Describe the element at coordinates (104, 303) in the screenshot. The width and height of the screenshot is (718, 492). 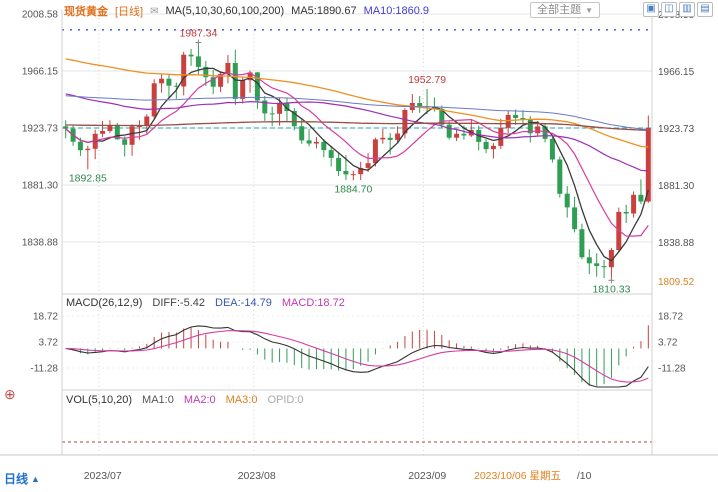
I see `macd-params-label: MACD(26,12,9)` at that location.